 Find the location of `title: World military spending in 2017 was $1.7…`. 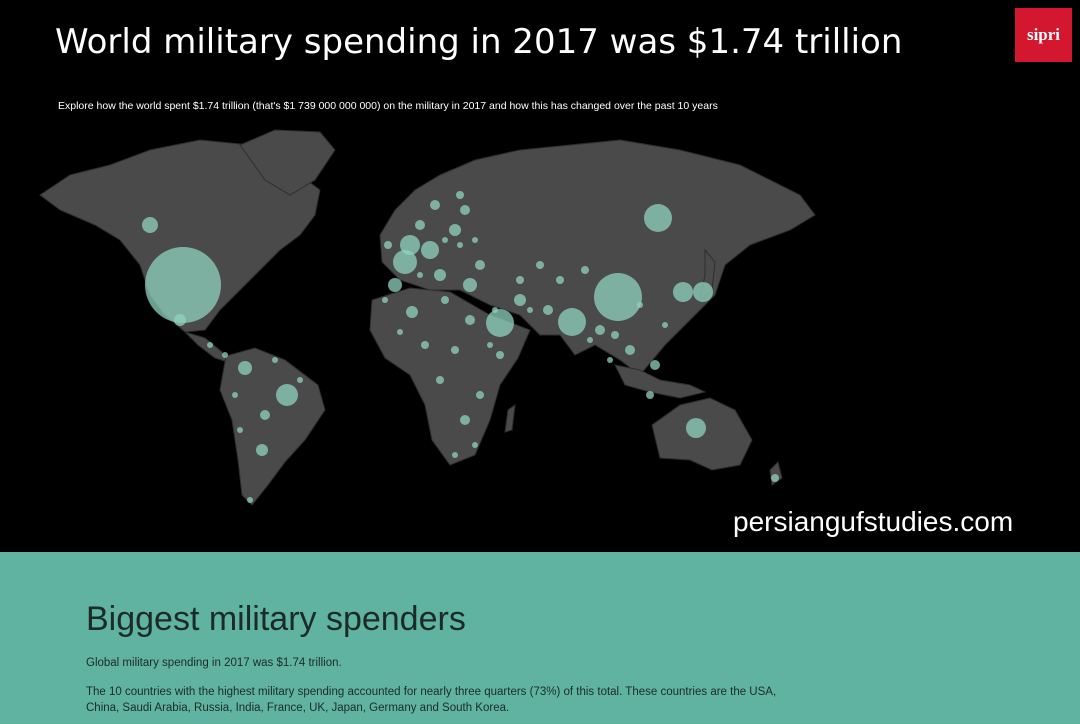

title: World military spending in 2017 was $1.7… is located at coordinates (479, 42).